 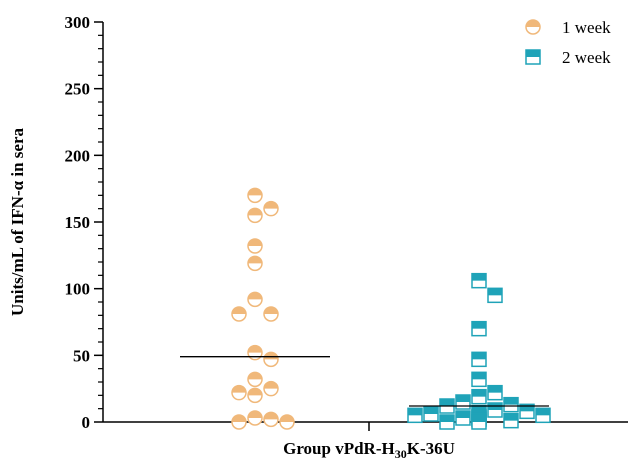 What do you see at coordinates (78, 22) in the screenshot?
I see `y-tick-label: 300` at bounding box center [78, 22].